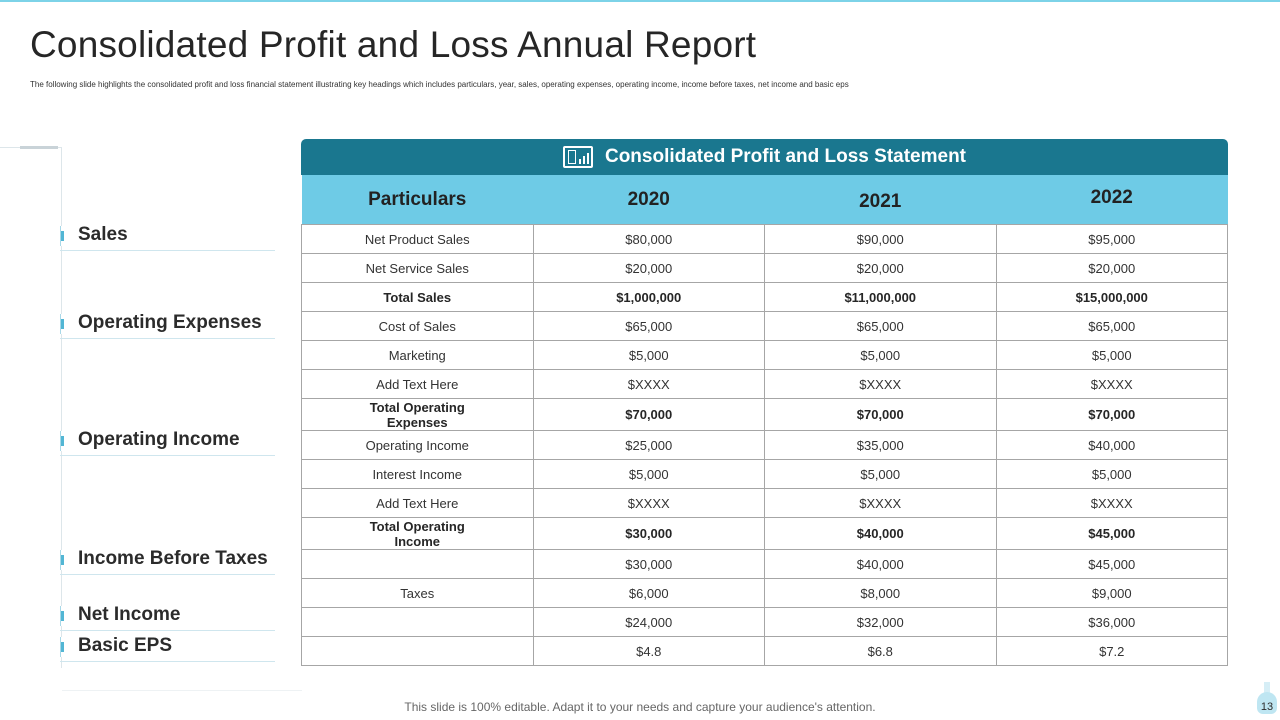 This screenshot has width=1280, height=720. Describe the element at coordinates (417, 593) in the screenshot. I see `row-label-cell: Taxes` at that location.